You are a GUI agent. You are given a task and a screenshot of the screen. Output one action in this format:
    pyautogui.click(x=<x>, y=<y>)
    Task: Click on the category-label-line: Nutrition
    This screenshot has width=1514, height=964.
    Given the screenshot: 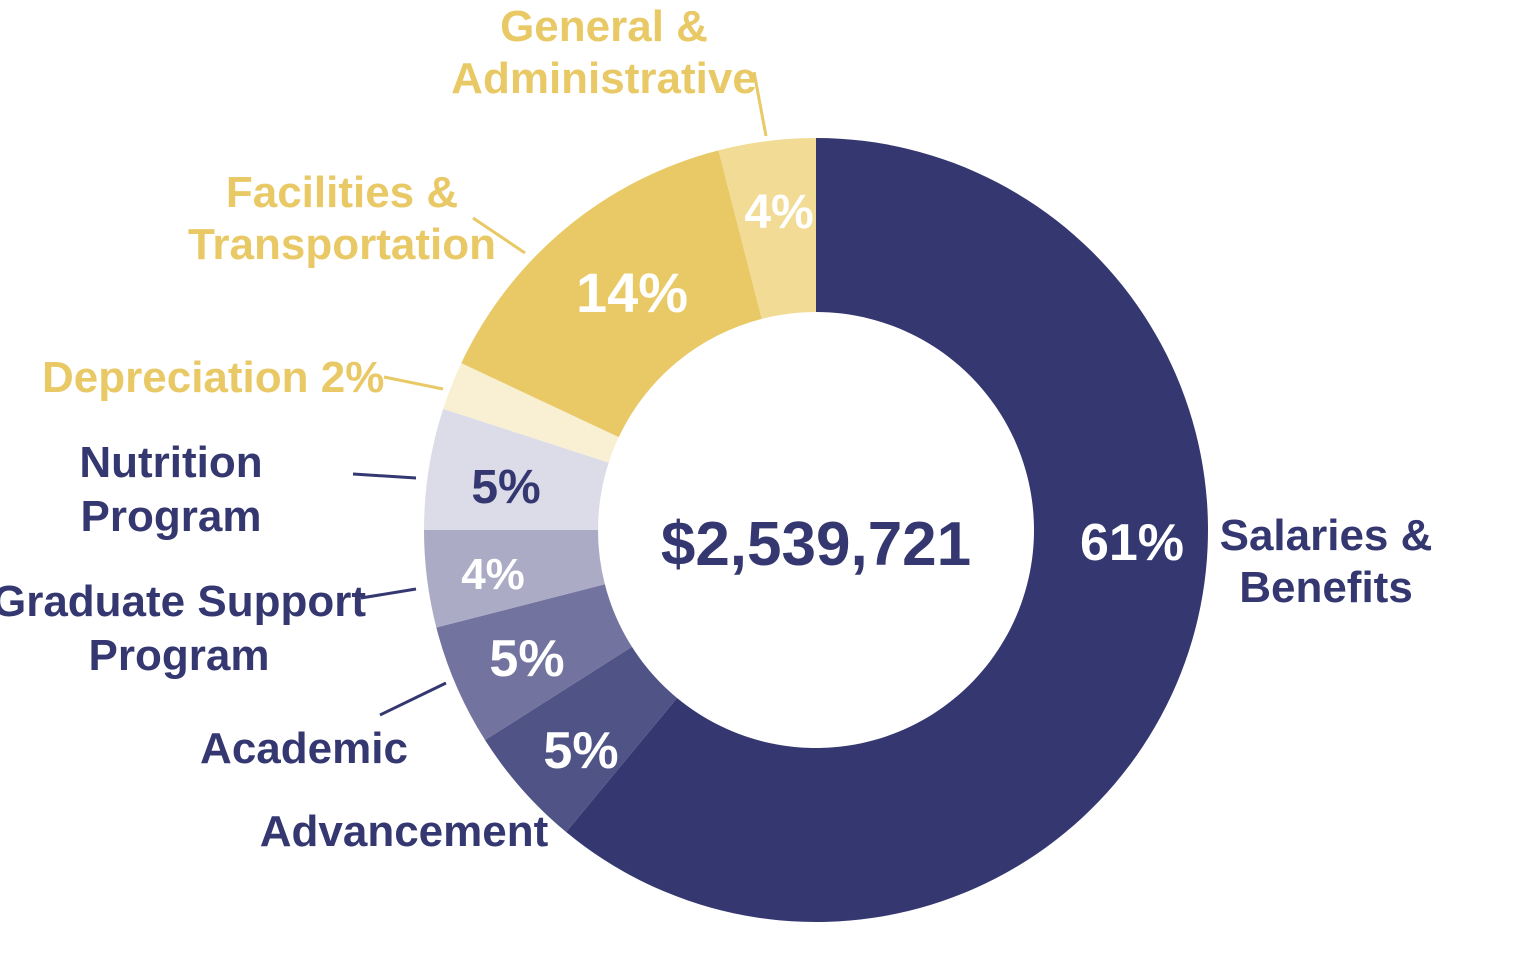 What is the action you would take?
    pyautogui.click(x=170, y=462)
    